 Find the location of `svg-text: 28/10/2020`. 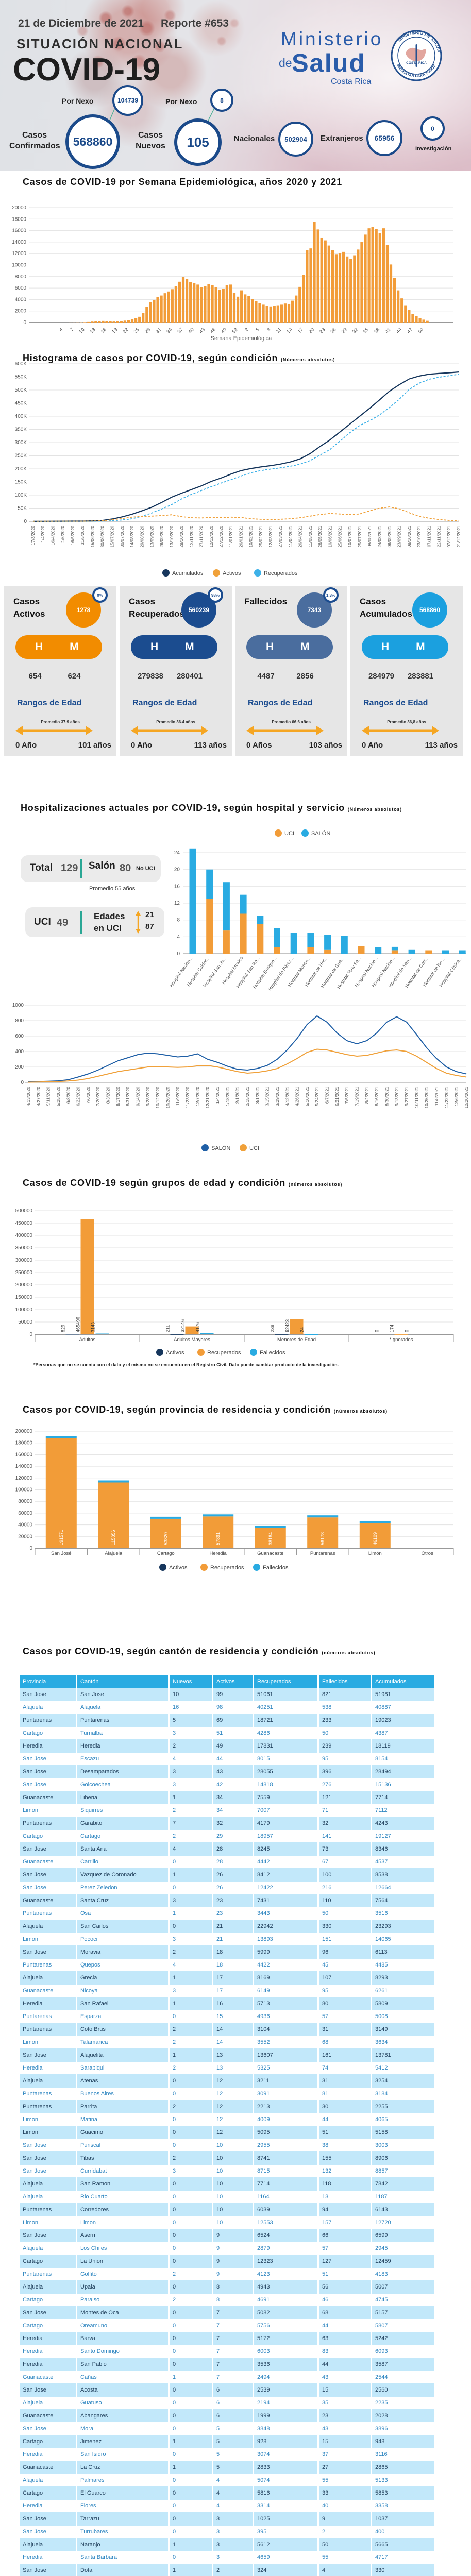

svg-text: 28/10/2020 is located at coordinates (181, 537).